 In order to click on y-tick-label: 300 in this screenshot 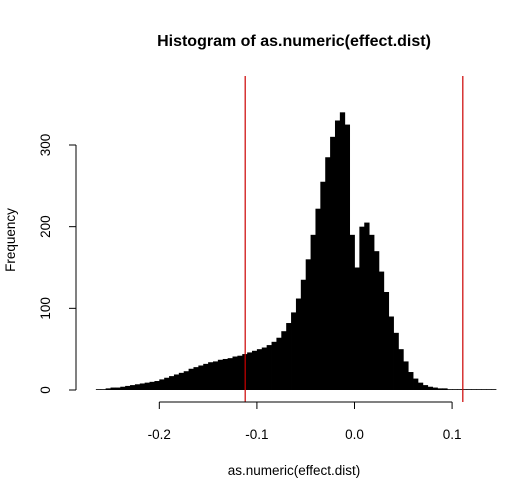, I will do `click(45, 145)`.